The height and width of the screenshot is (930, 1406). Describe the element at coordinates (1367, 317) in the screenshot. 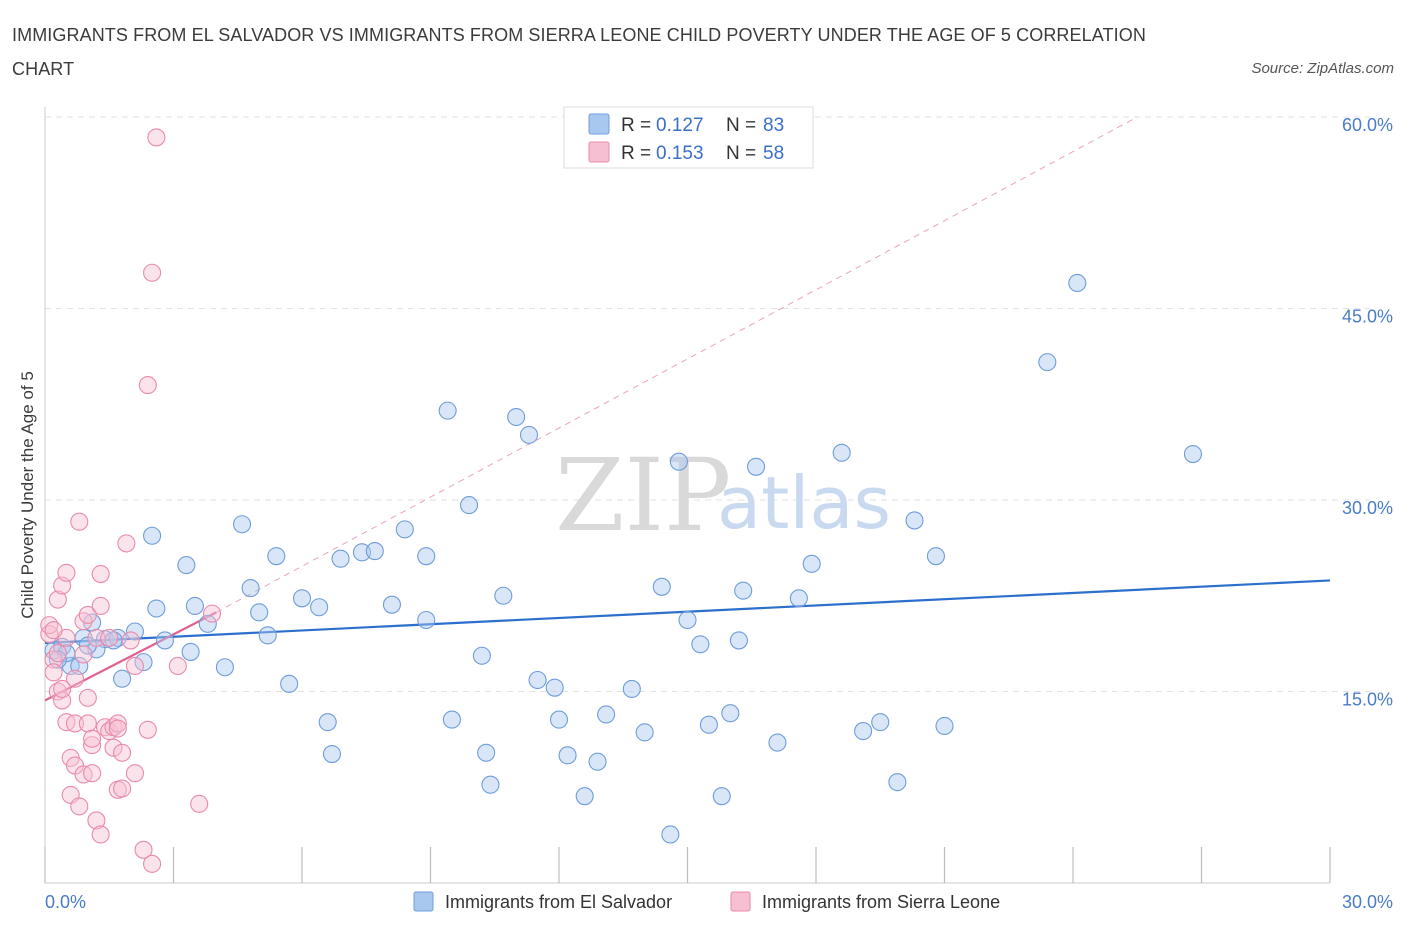

I see `y-tick-label-2: 45.0%` at that location.